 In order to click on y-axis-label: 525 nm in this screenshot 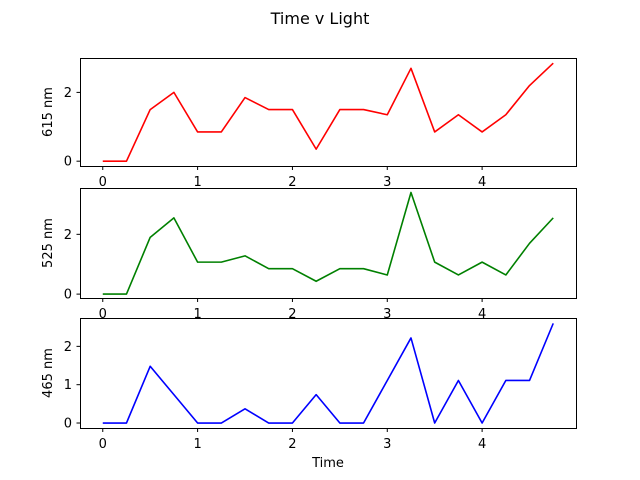, I will do `click(48, 243)`.